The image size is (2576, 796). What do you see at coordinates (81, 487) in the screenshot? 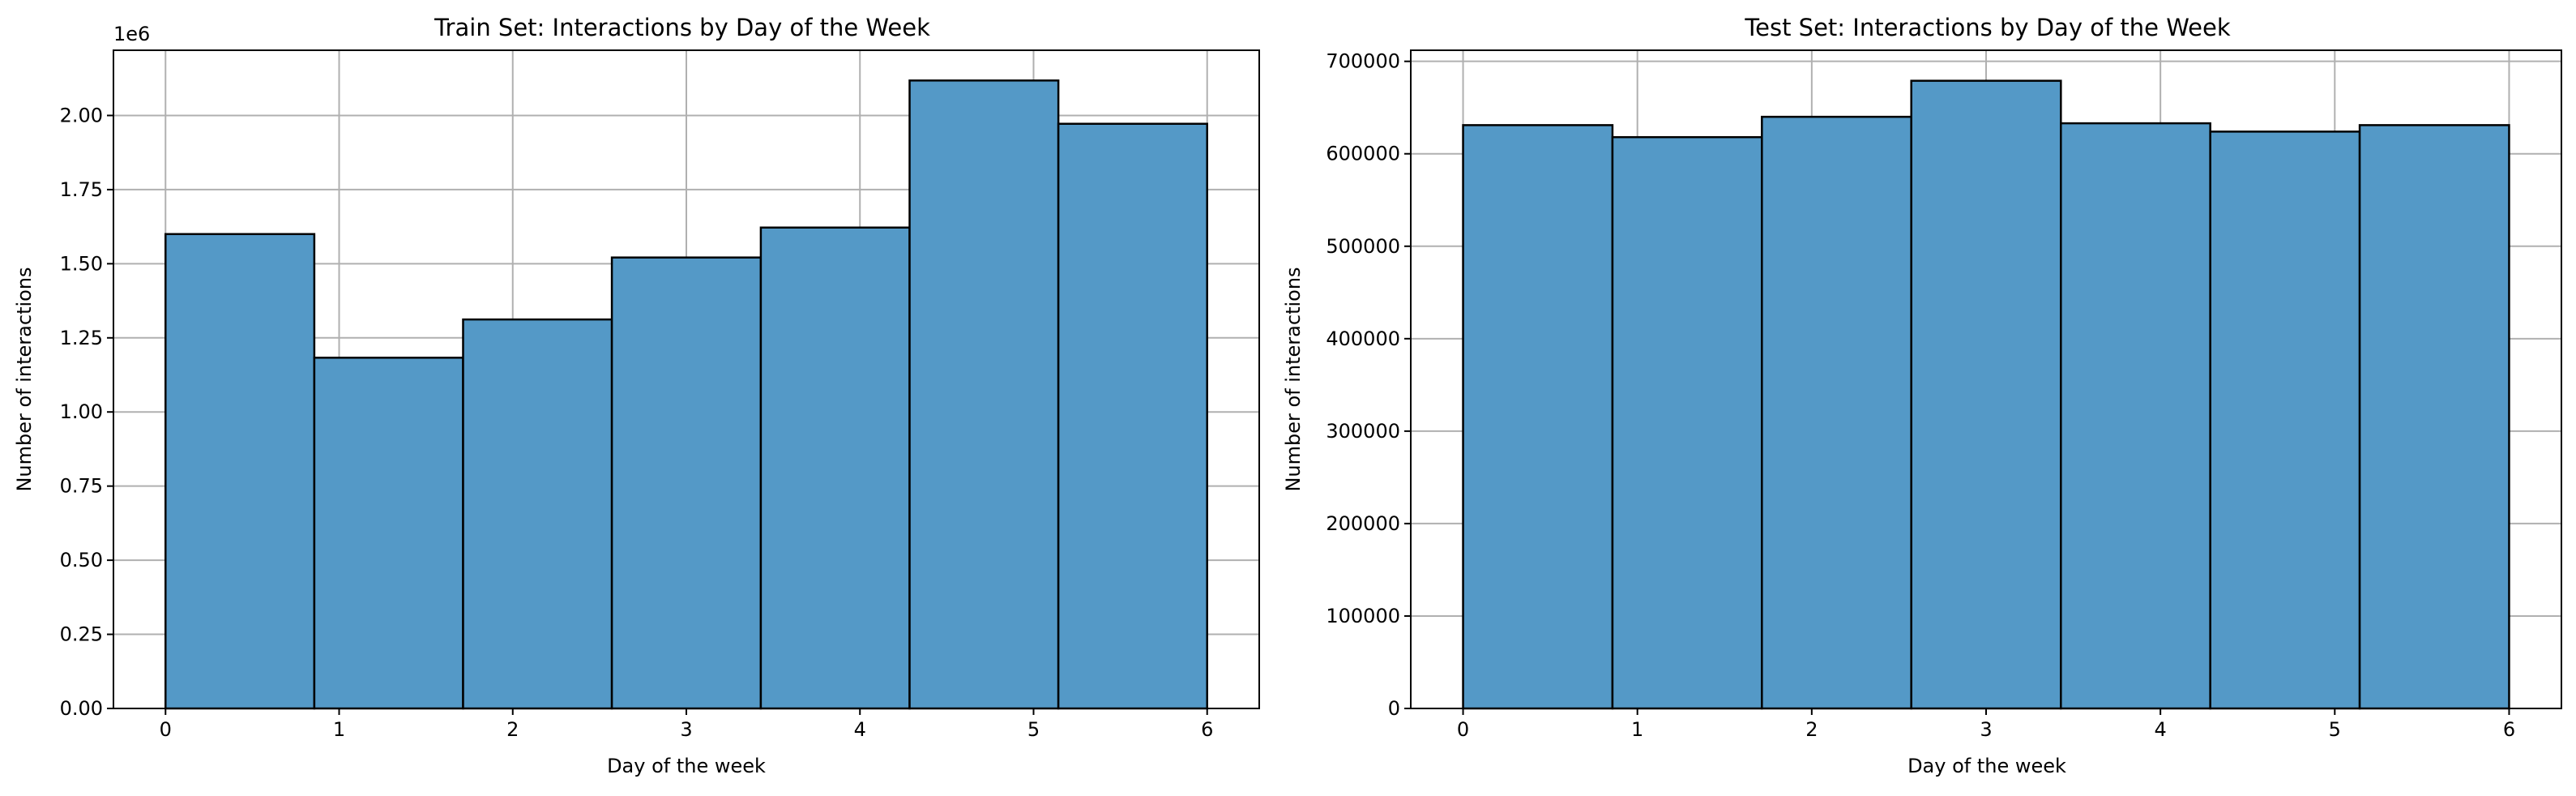
I see `y-tick-label: 0.75` at bounding box center [81, 487].